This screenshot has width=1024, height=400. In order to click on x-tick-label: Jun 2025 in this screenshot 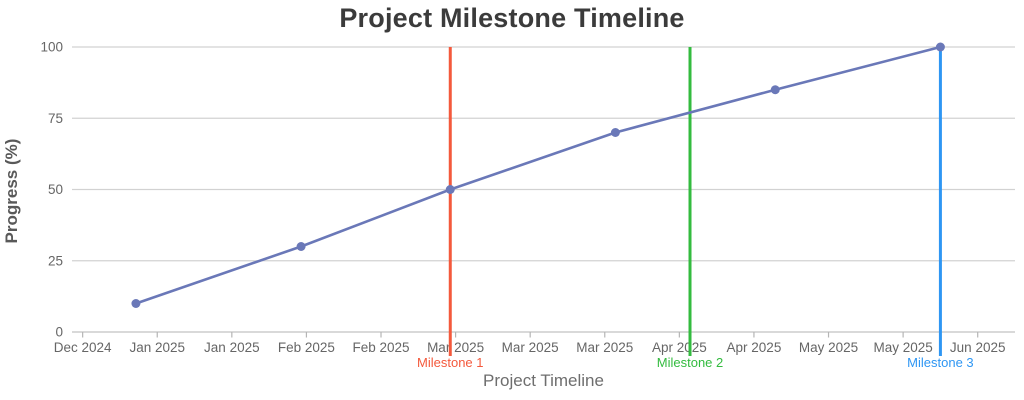, I will do `click(978, 347)`.